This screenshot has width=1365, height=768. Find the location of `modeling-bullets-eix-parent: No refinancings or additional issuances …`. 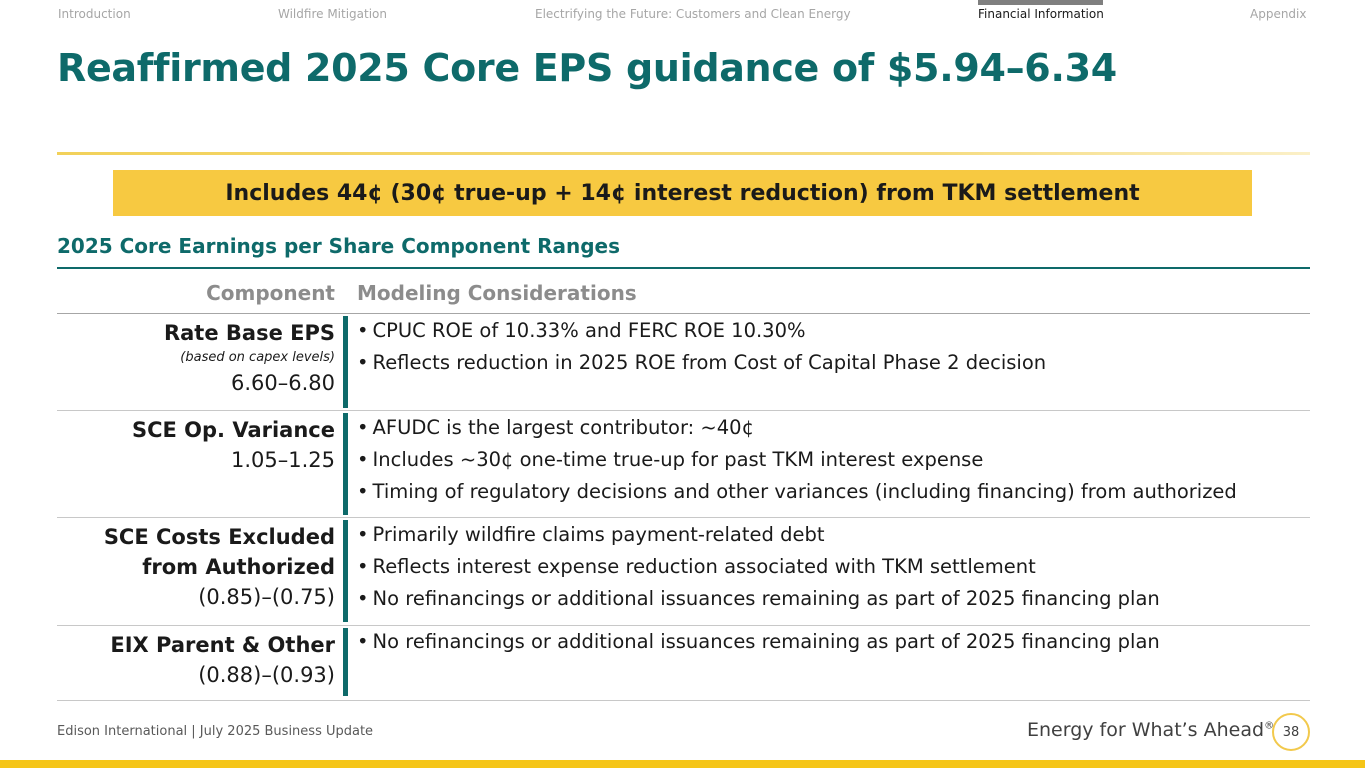

modeling-bullets-eix-parent: No refinancings or additional issuances … is located at coordinates (758, 642).